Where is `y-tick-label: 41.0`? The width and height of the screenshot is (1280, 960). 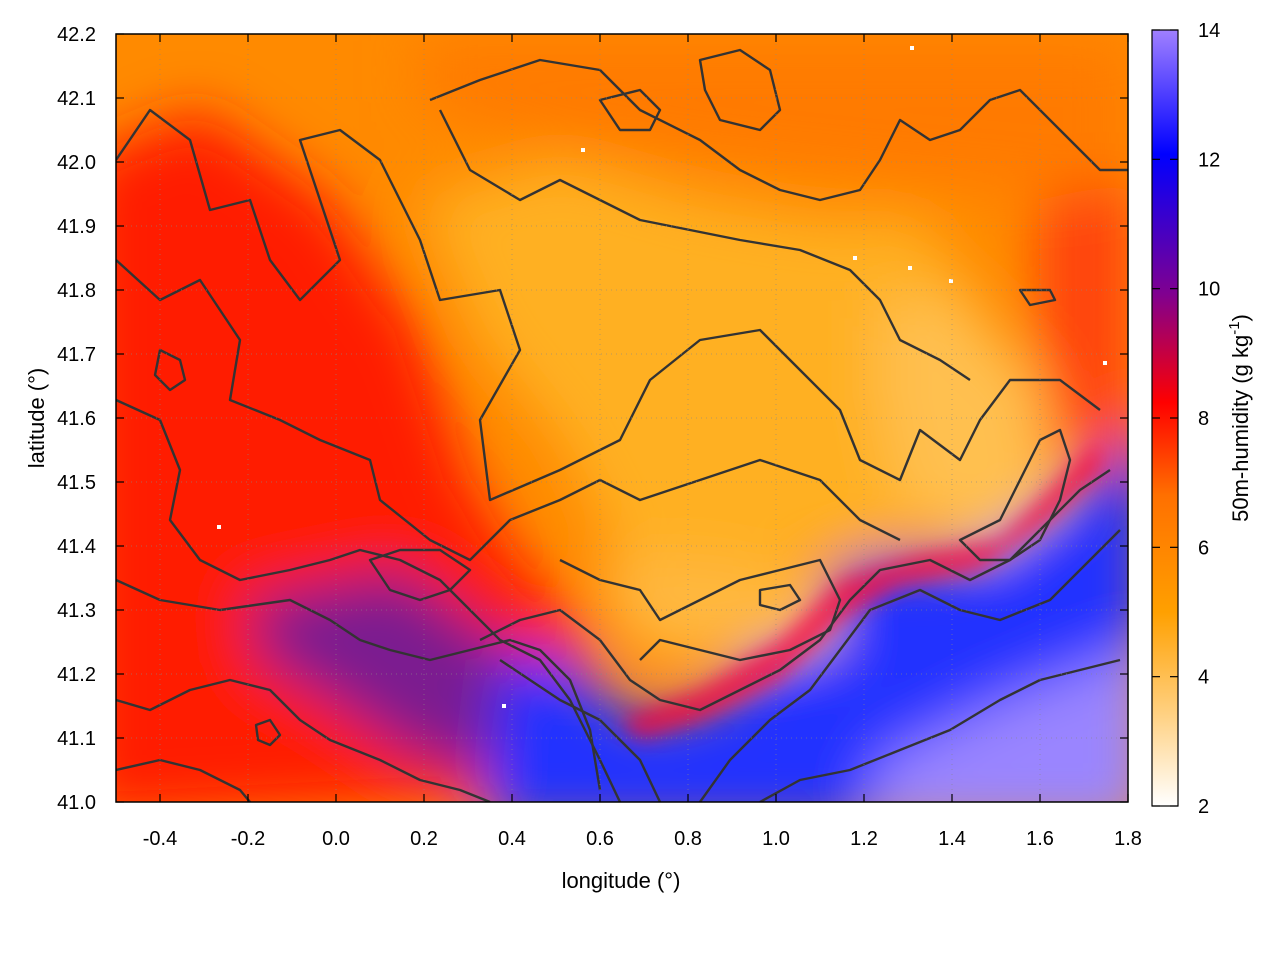 y-tick-label: 41.0 is located at coordinates (76, 803).